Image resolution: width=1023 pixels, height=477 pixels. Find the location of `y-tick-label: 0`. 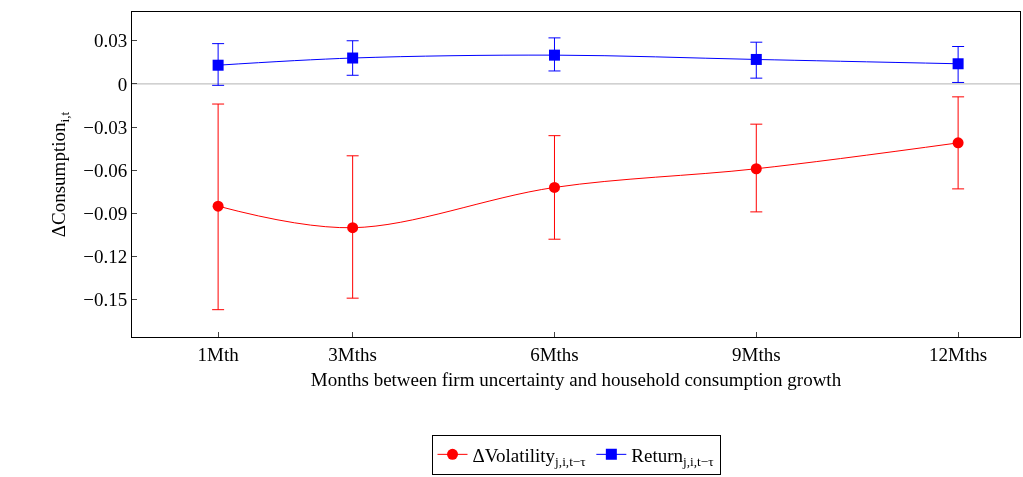

y-tick-label: 0 is located at coordinates (122, 84).